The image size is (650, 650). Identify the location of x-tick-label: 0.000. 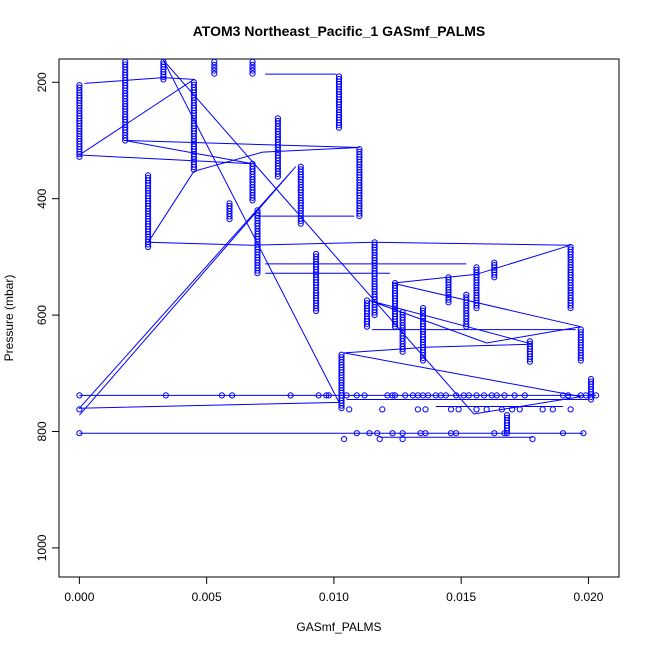
(79, 597).